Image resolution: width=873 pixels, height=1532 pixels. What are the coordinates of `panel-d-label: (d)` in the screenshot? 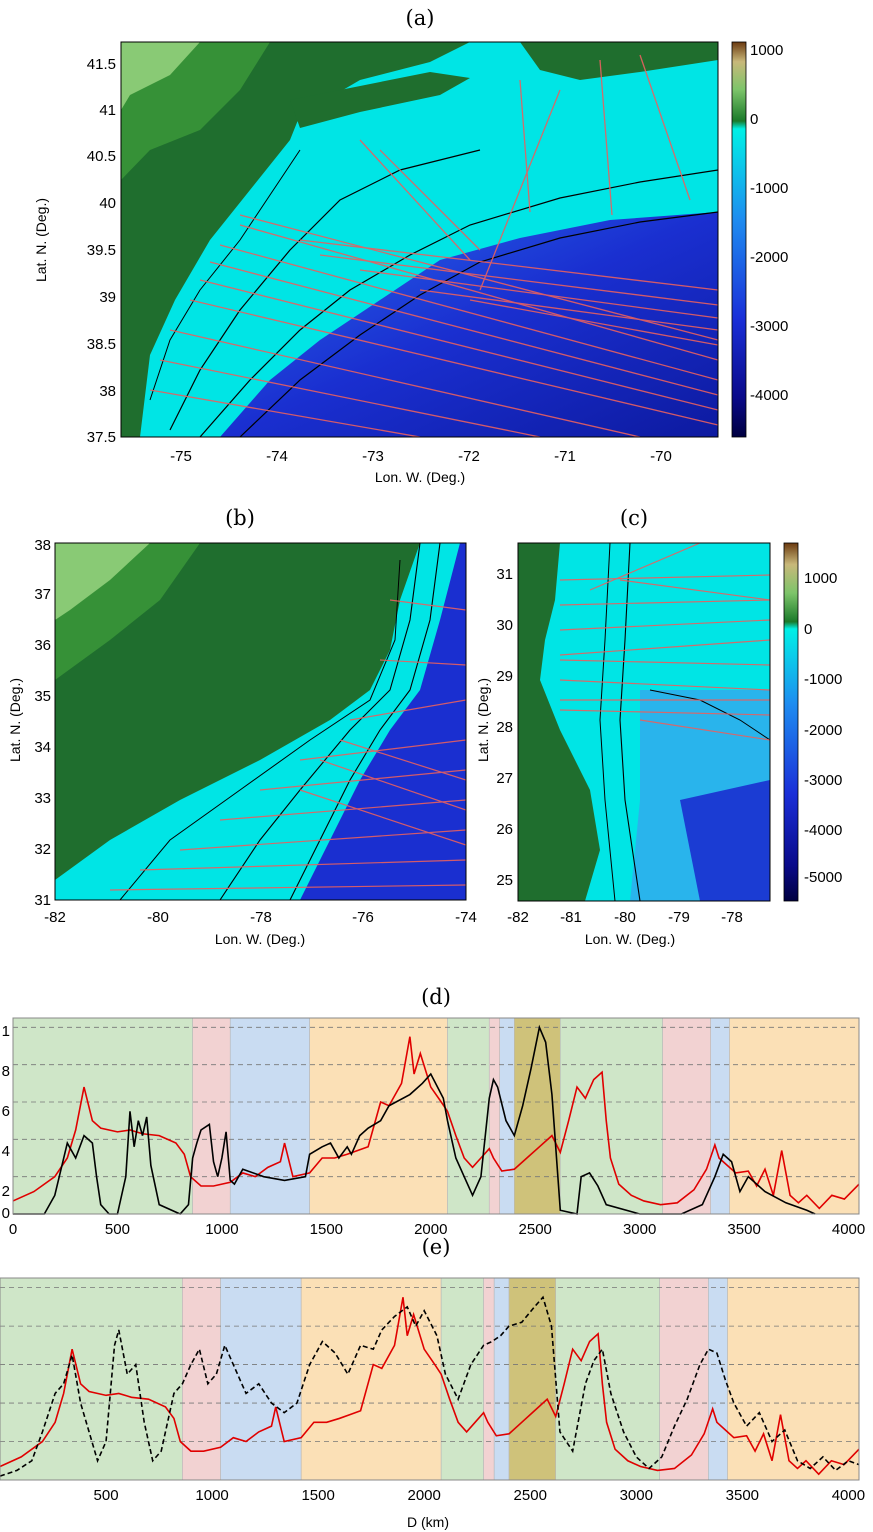 It's located at (436, 997).